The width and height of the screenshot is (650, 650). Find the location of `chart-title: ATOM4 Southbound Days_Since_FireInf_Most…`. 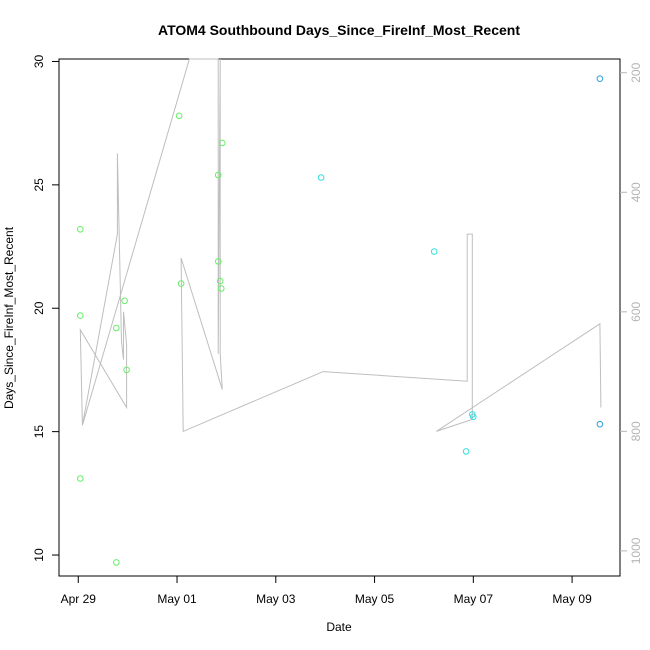

chart-title: ATOM4 Southbound Days_Since_FireInf_Most… is located at coordinates (339, 30).